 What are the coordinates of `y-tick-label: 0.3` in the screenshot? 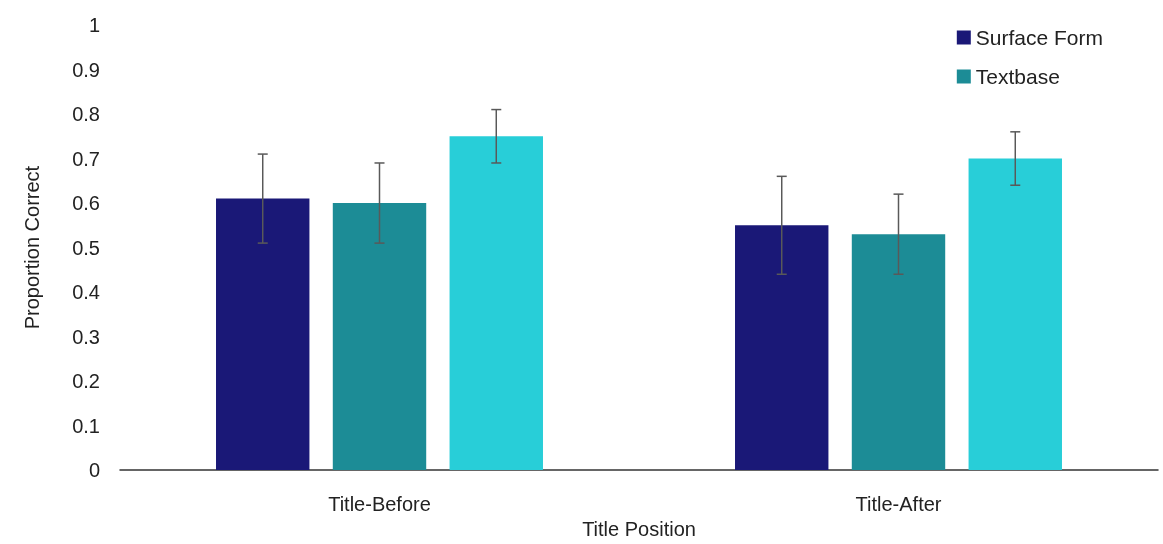 It's located at (86, 336).